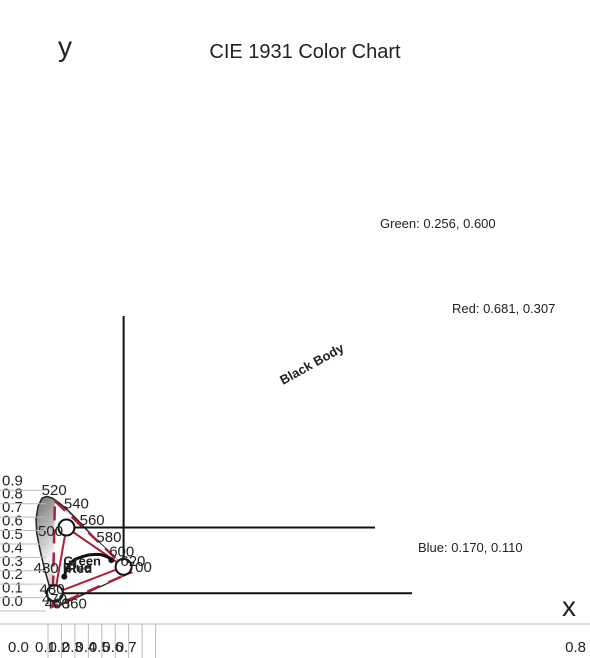 The width and height of the screenshot is (590, 658). I want to click on x-axis-label: x, so click(569, 606).